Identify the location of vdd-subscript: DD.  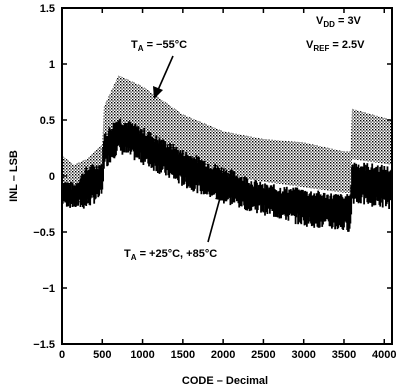
(329, 24).